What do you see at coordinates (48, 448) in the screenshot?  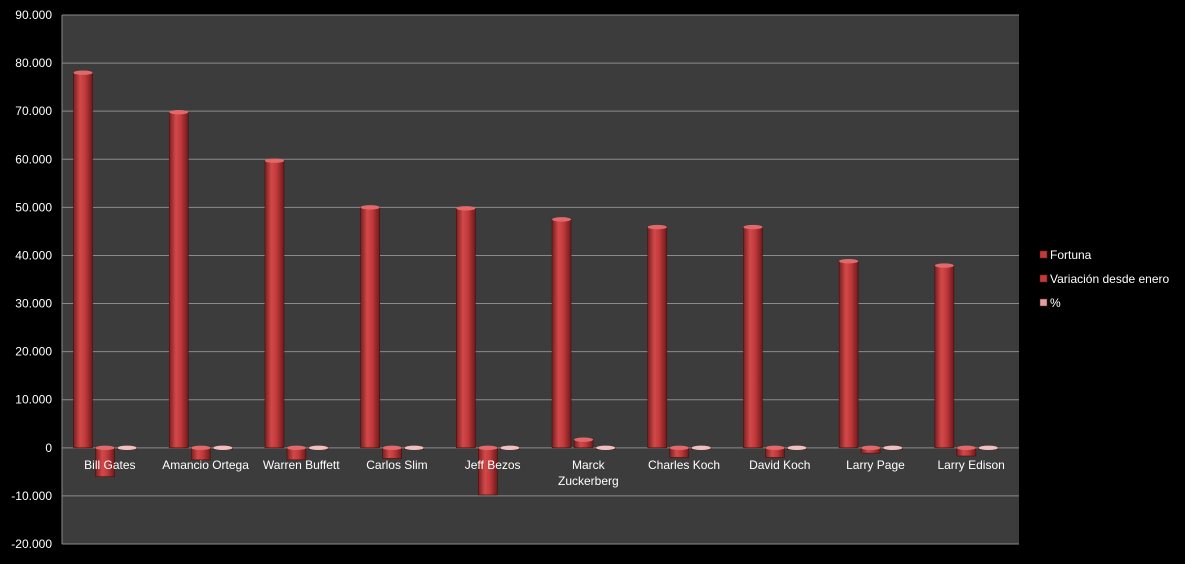 I see `y-tick-label: 0` at bounding box center [48, 448].